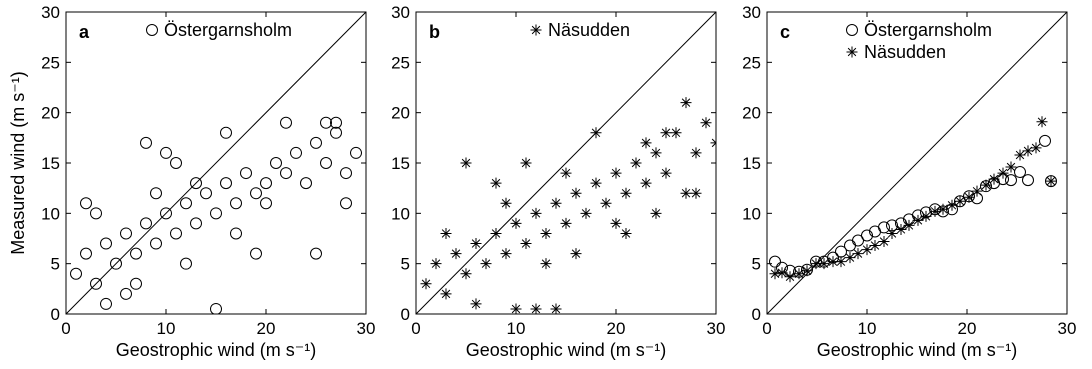  Describe the element at coordinates (751, 113) in the screenshot. I see `y-tick-label: 20` at that location.